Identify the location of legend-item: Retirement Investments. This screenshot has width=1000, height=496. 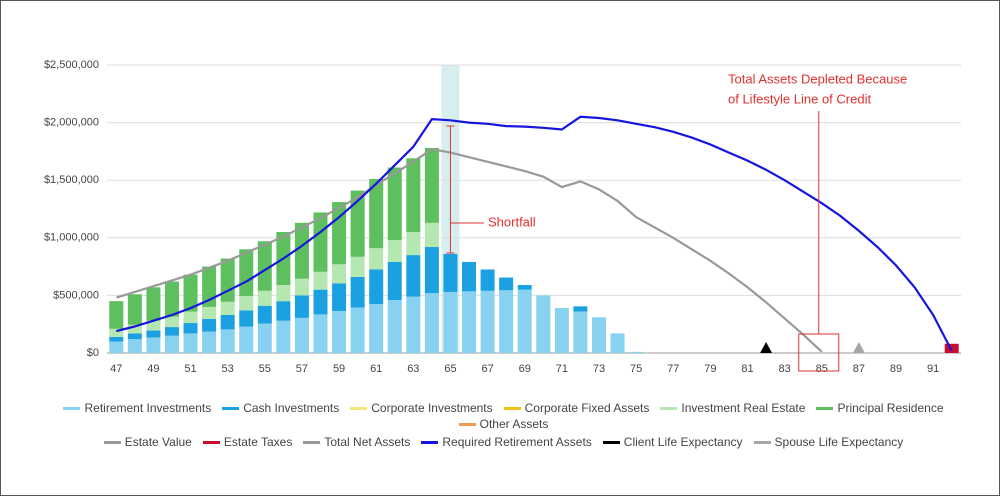
(137, 408).